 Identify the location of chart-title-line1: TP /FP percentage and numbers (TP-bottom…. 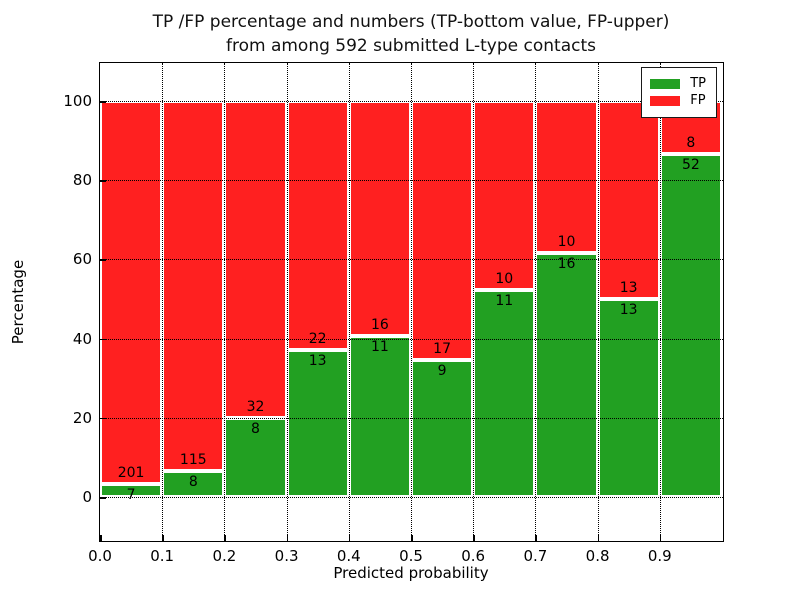
(411, 22).